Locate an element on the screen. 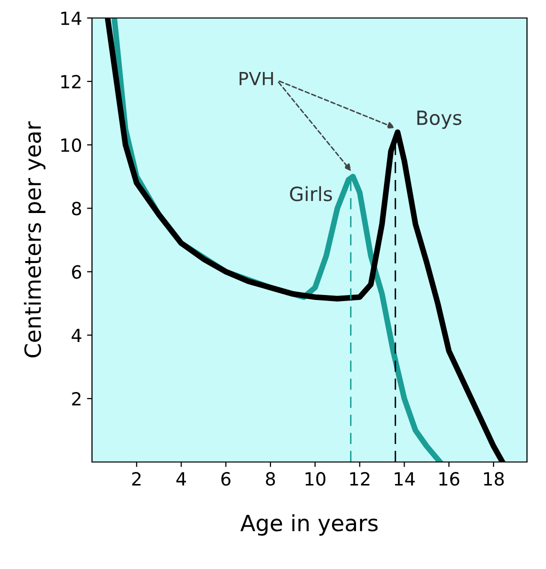  x-tick-label: 10 is located at coordinates (316, 479).